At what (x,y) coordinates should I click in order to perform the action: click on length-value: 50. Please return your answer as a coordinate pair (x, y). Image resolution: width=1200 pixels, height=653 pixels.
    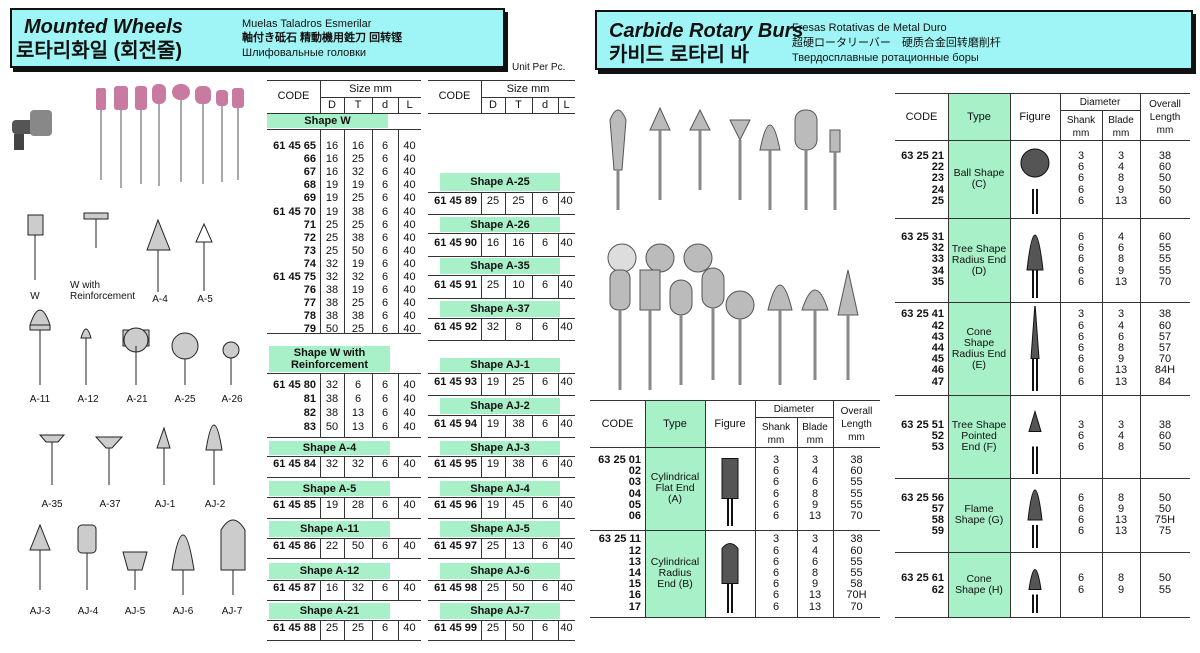
    Looking at the image, I should click on (1165, 578).